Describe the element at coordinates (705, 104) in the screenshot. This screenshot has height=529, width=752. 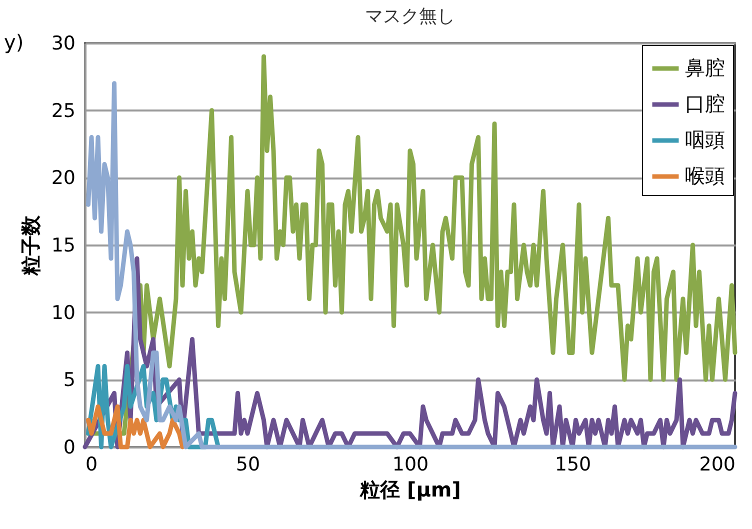
I see `legend-label: 口腔` at that location.